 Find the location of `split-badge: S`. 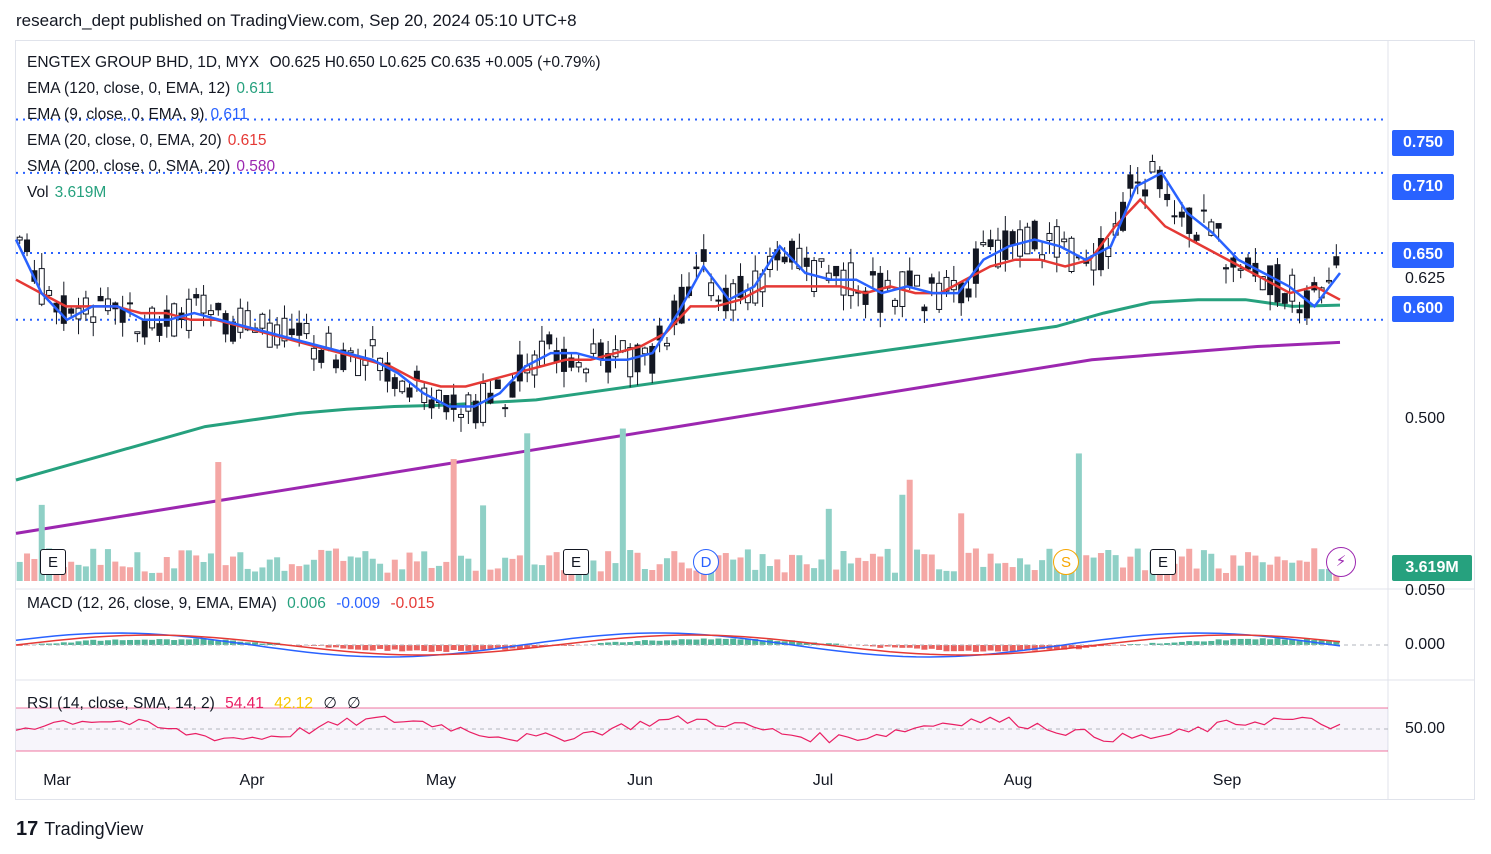

split-badge: S is located at coordinates (1066, 562).